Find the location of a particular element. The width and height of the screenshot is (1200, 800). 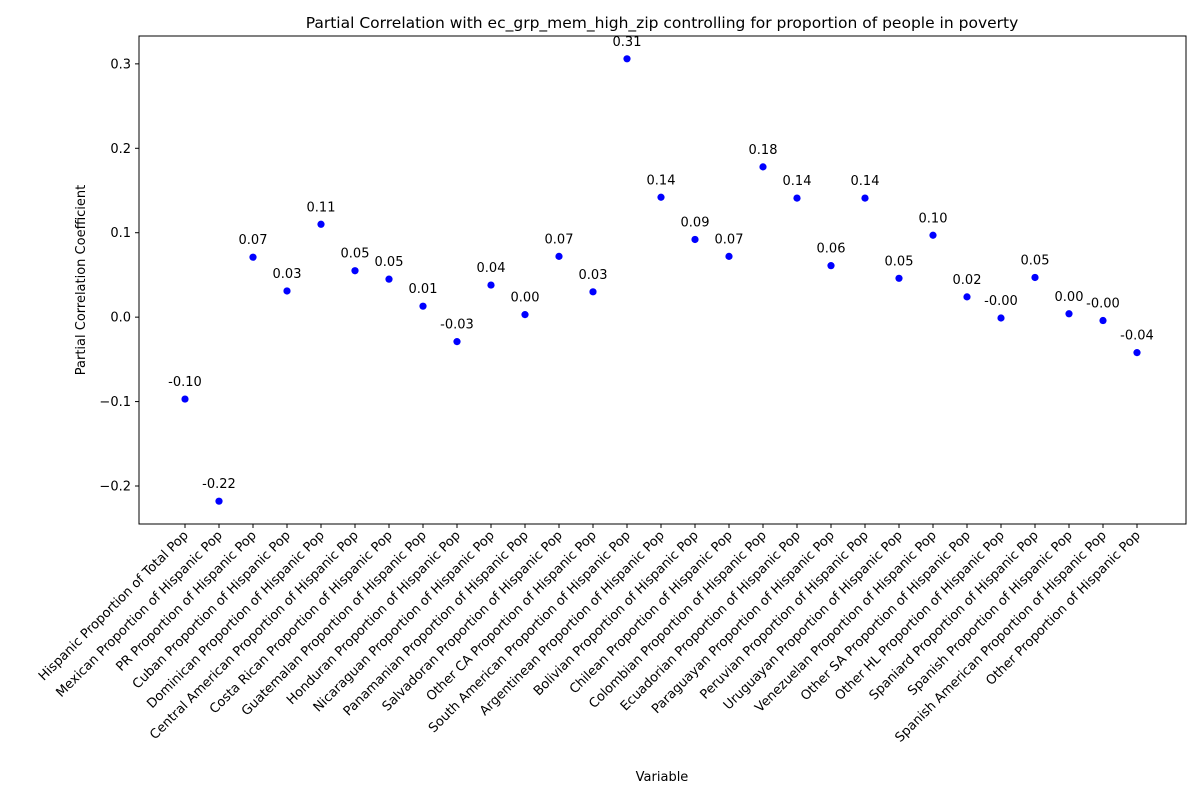

data-label: 0.31 is located at coordinates (627, 42).